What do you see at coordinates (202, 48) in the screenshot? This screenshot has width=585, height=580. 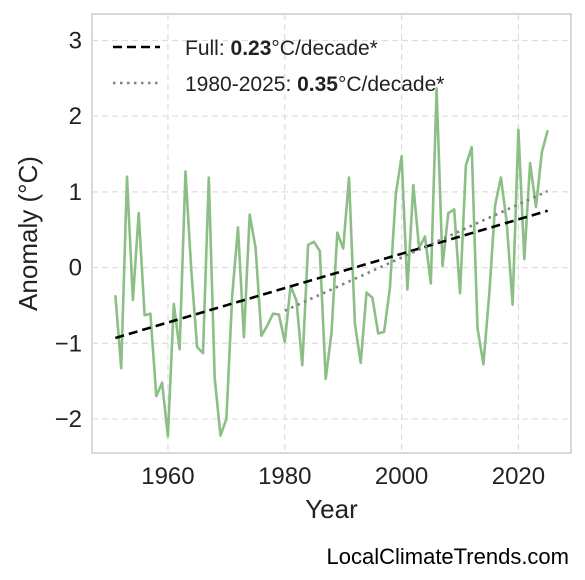 I see `legend-full-name: Full` at bounding box center [202, 48].